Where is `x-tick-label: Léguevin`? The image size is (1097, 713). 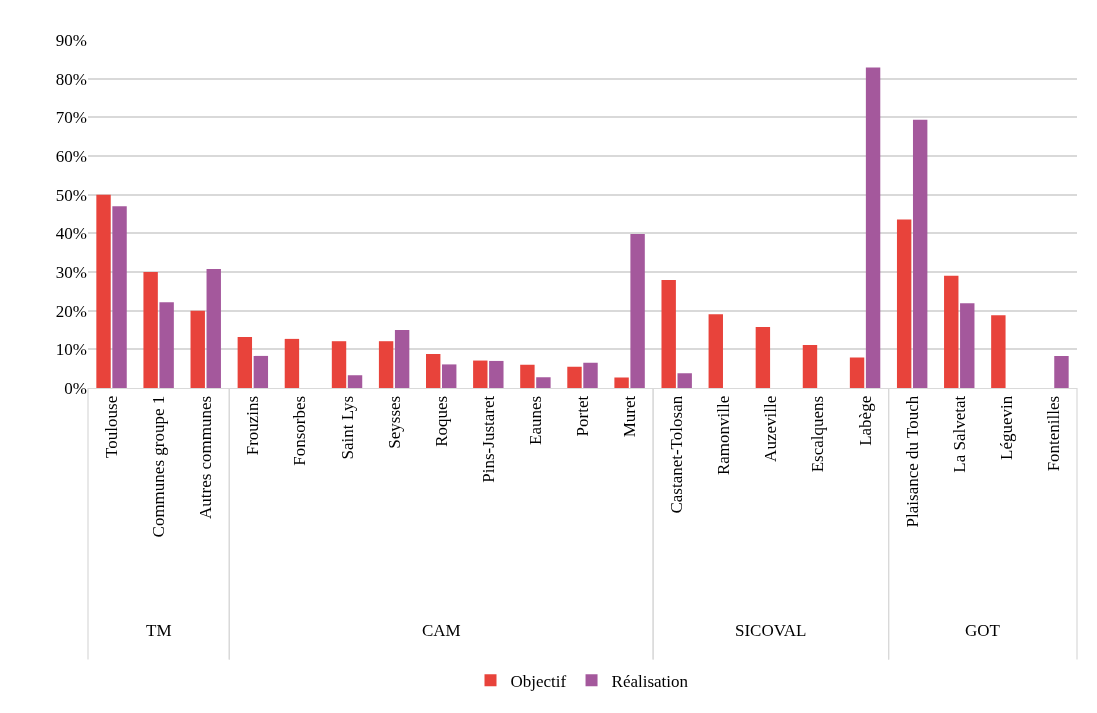
x-tick-label: Léguevin is located at coordinates (1006, 427).